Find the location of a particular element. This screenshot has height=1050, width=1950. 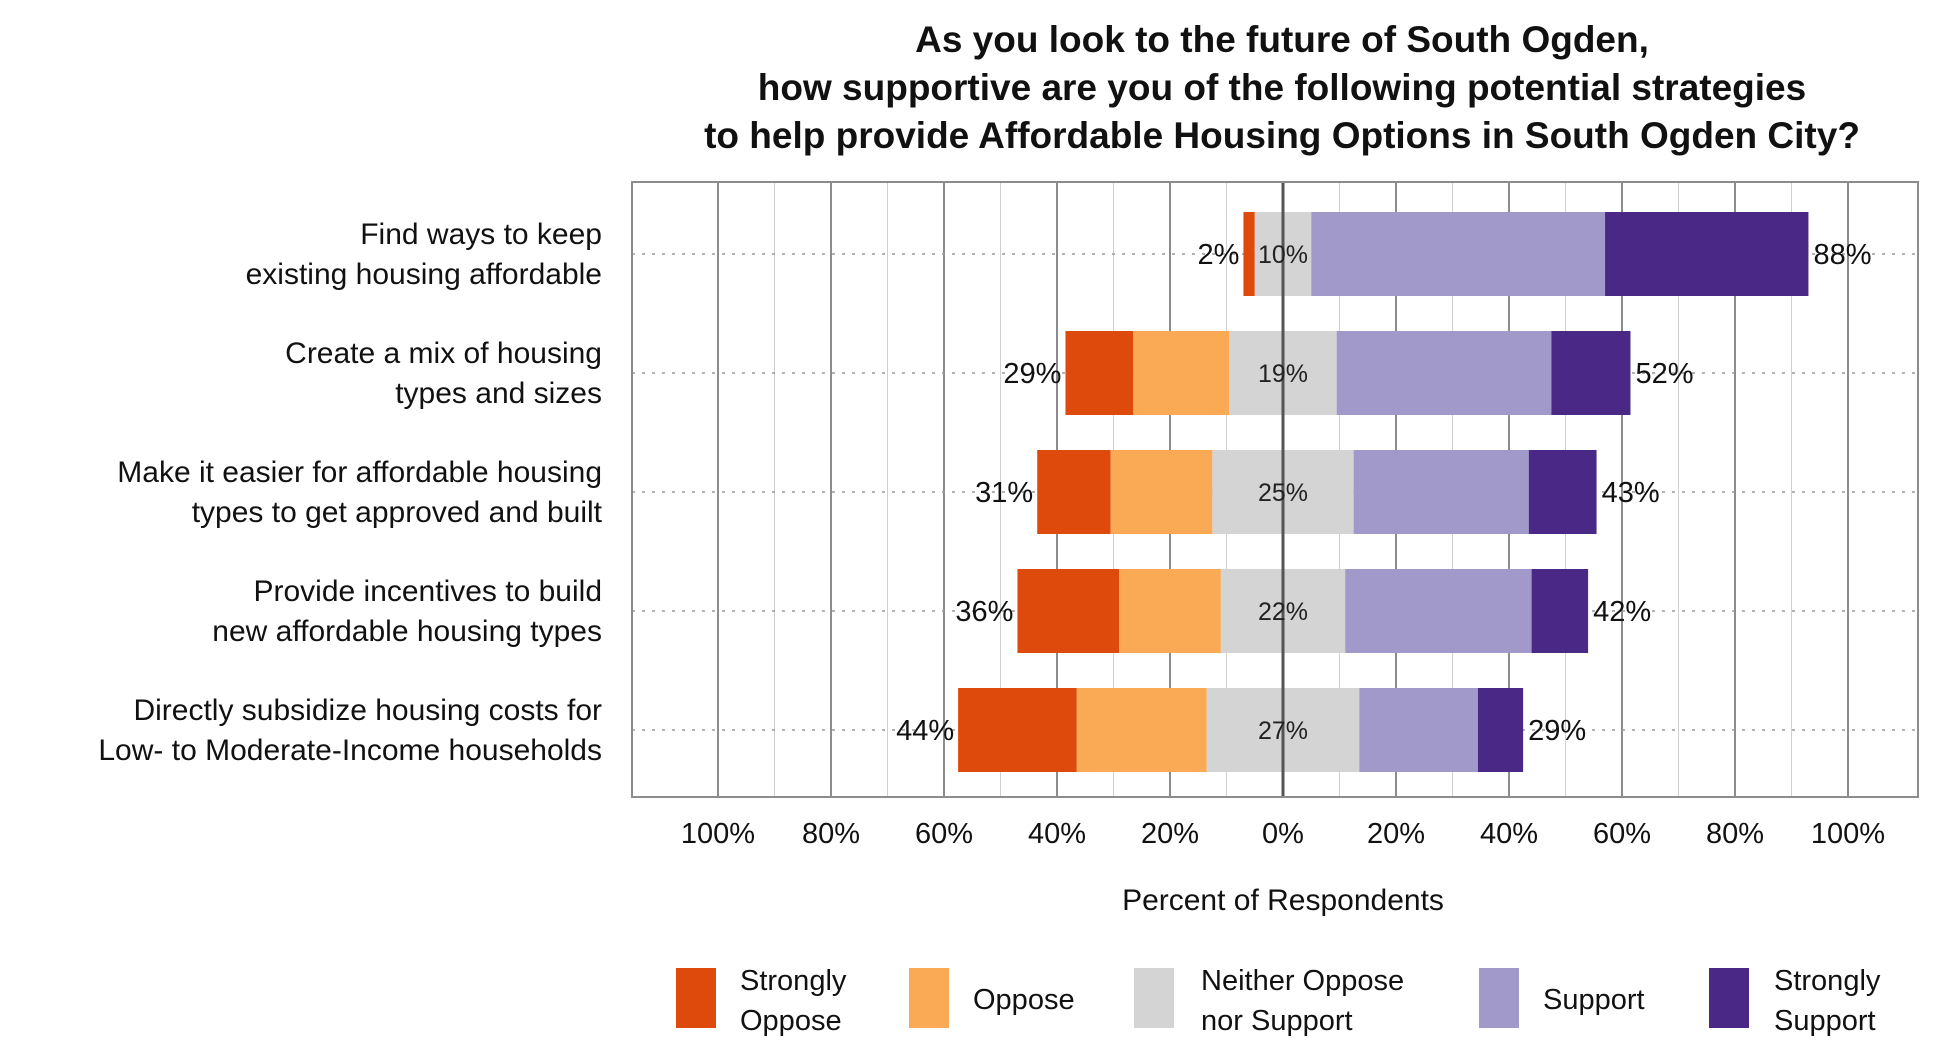

support-total-label: 52% is located at coordinates (1664, 374).